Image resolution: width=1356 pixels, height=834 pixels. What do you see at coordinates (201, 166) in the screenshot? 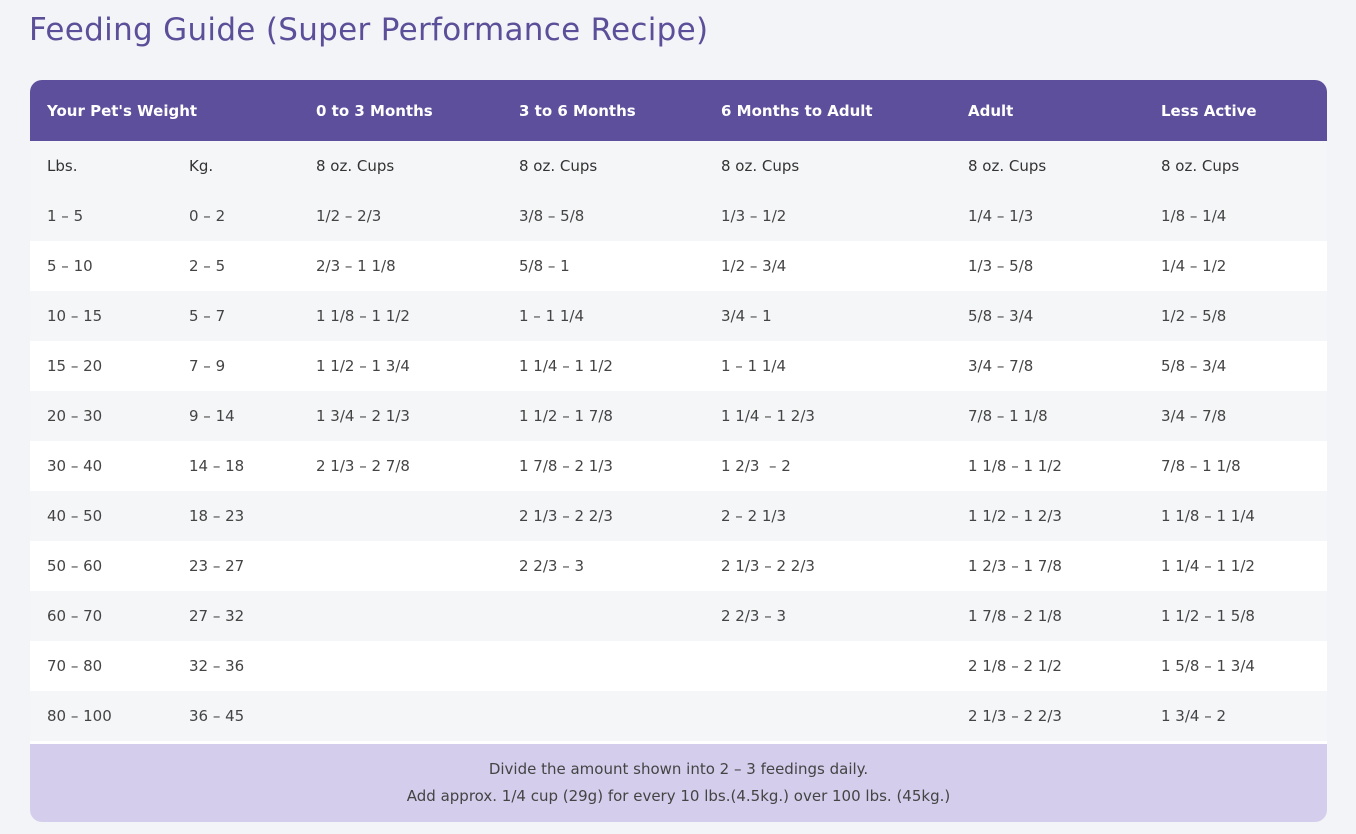
I see `subheader-cell: Kg.` at bounding box center [201, 166].